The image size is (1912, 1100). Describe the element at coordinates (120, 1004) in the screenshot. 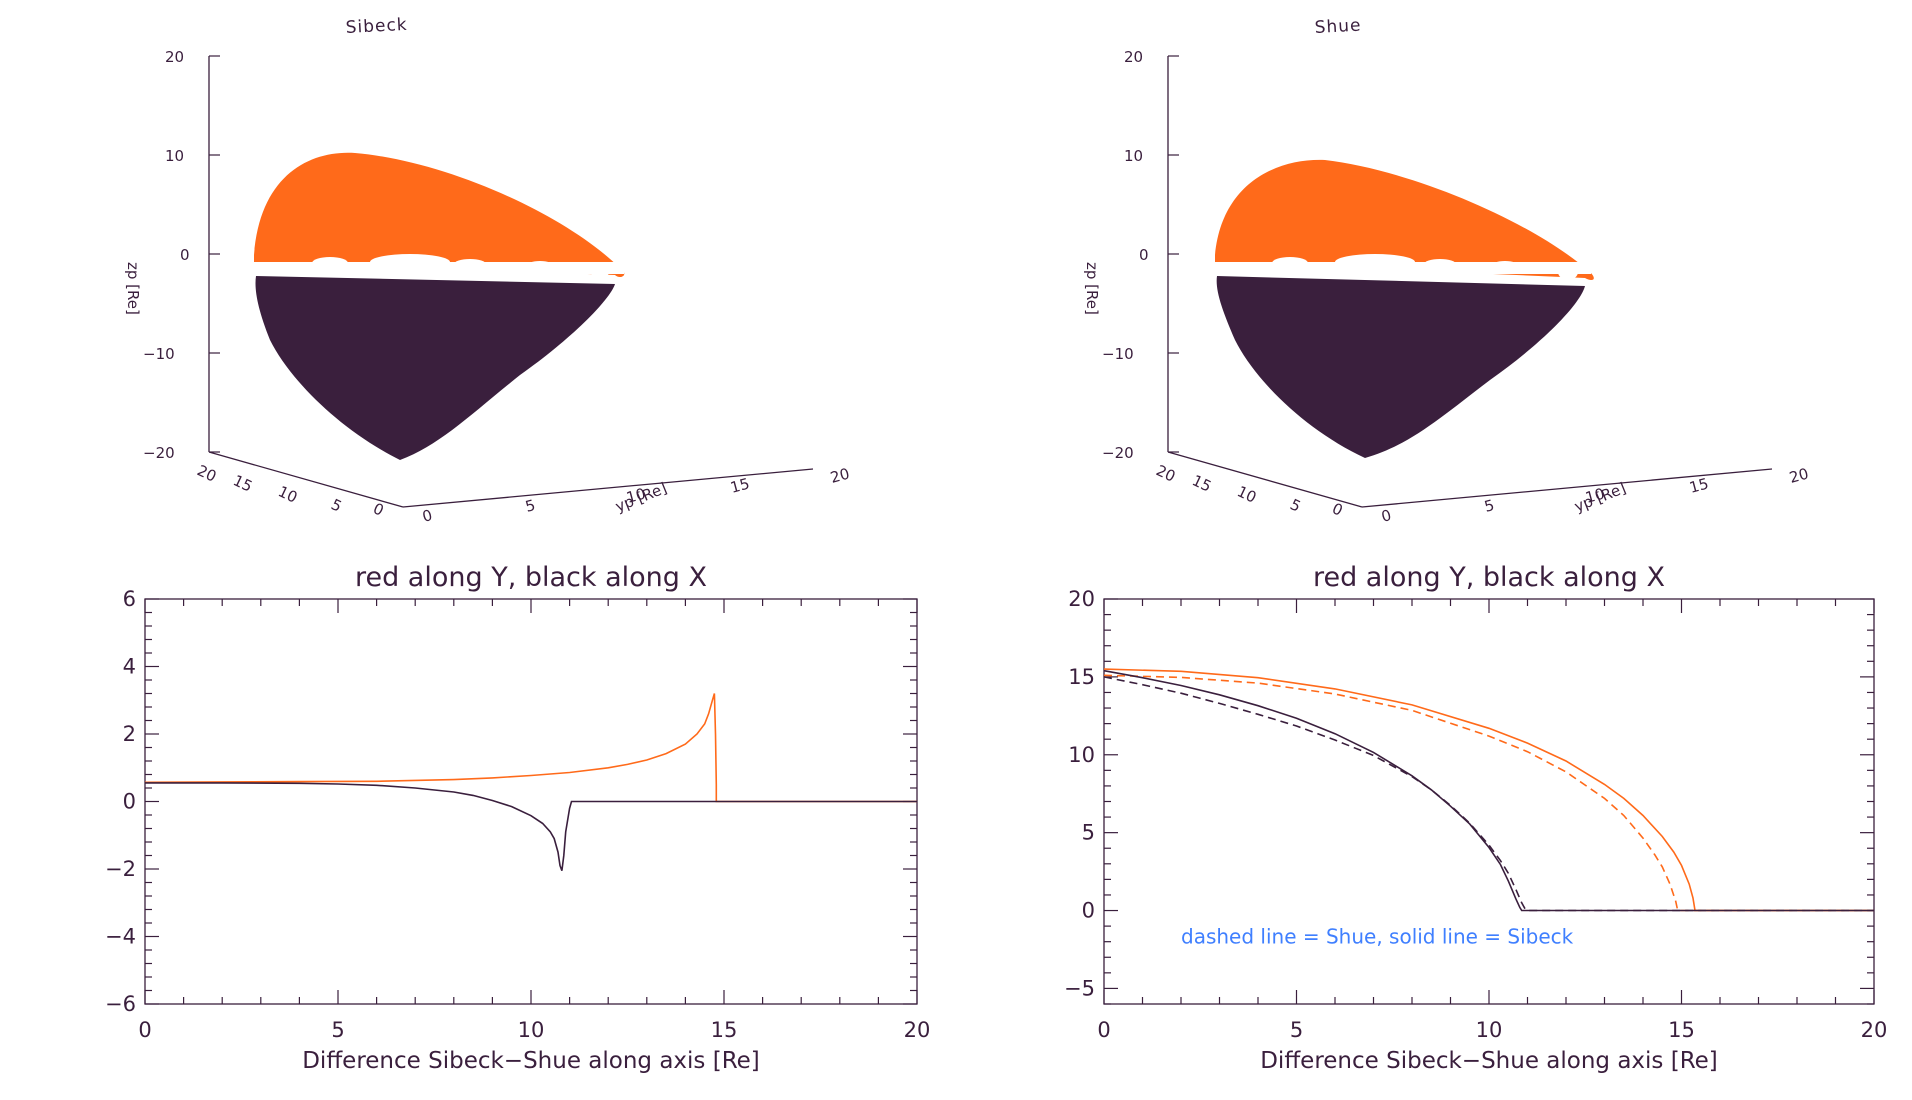

I see `y-tick-label: −6` at that location.